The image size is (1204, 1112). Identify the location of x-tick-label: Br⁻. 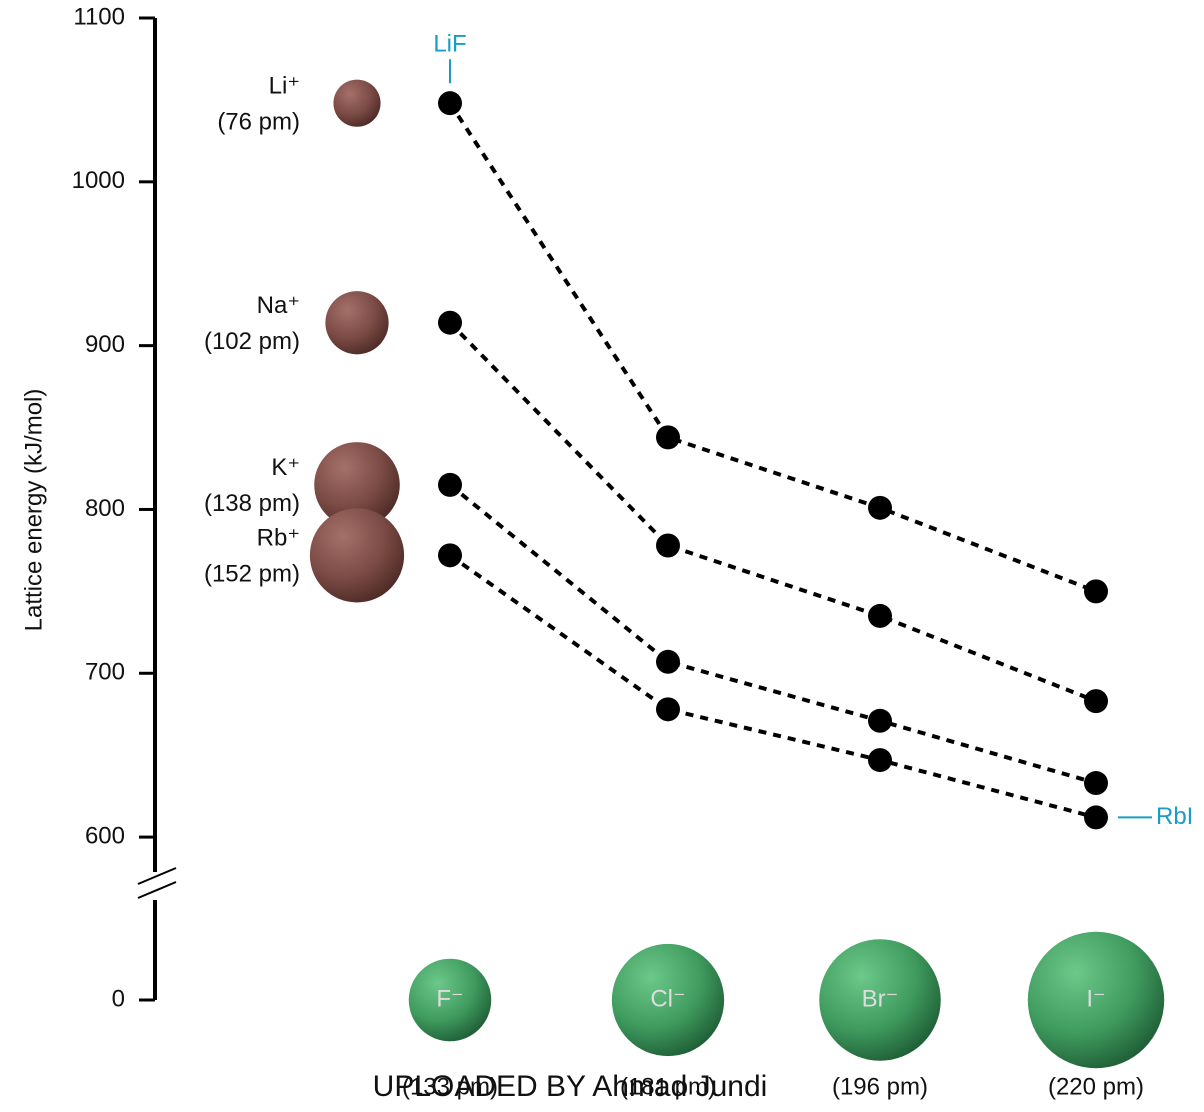
(880, 998).